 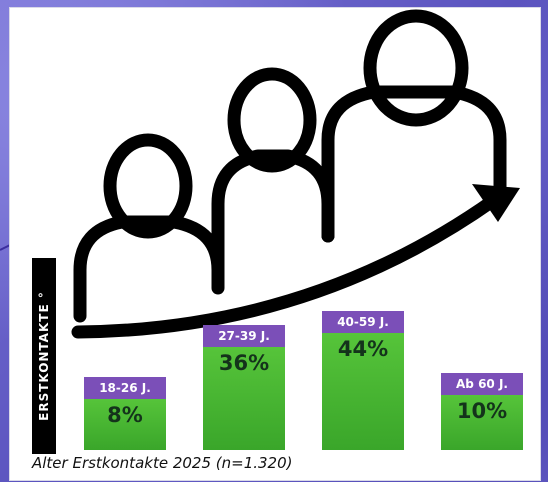 I want to click on bar-value-label: 8%, so click(x=125, y=415).